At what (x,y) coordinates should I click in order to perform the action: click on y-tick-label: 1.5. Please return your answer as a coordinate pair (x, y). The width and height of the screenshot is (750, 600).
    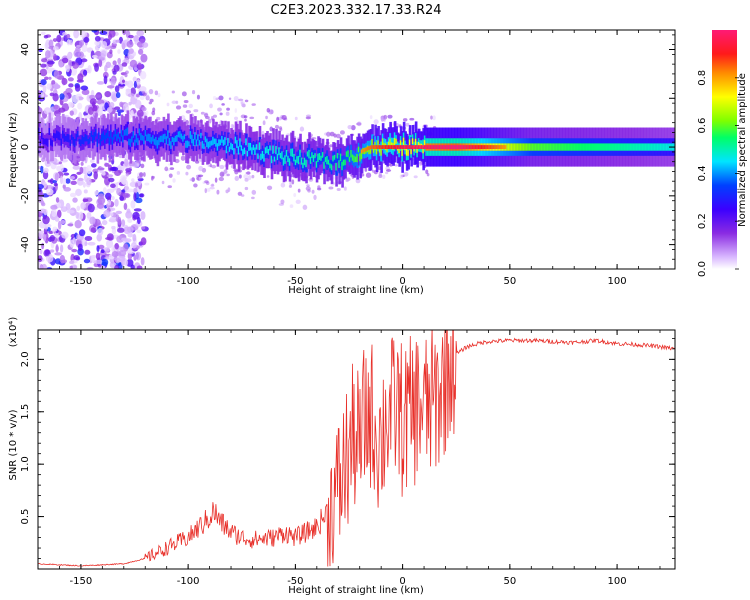
    Looking at the image, I should click on (25, 412).